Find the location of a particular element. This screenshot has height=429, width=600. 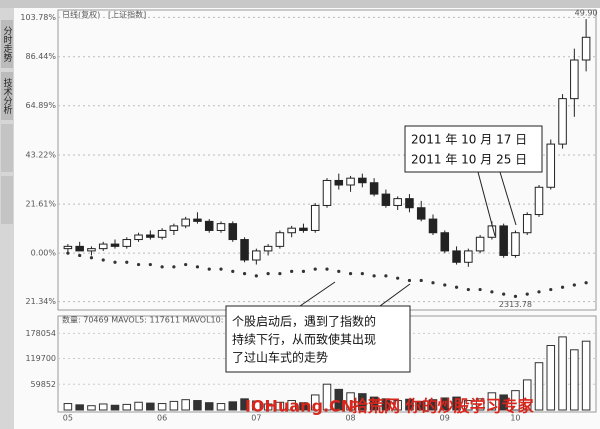

x-tick-label: 07 is located at coordinates (256, 418).